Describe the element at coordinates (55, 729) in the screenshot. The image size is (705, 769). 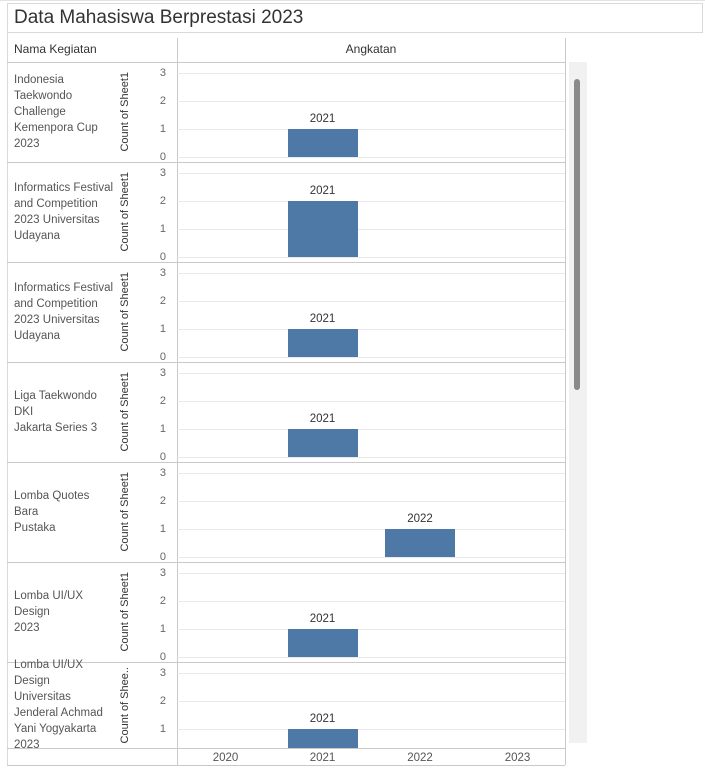
I see `row-header-line: Yani Yogyakarta` at that location.